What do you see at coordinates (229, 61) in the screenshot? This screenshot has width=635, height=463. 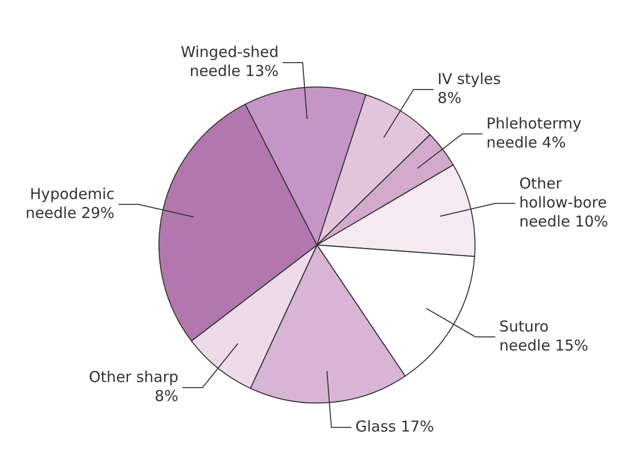 I see `slice-label: Winged-shed needle 13%` at bounding box center [229, 61].